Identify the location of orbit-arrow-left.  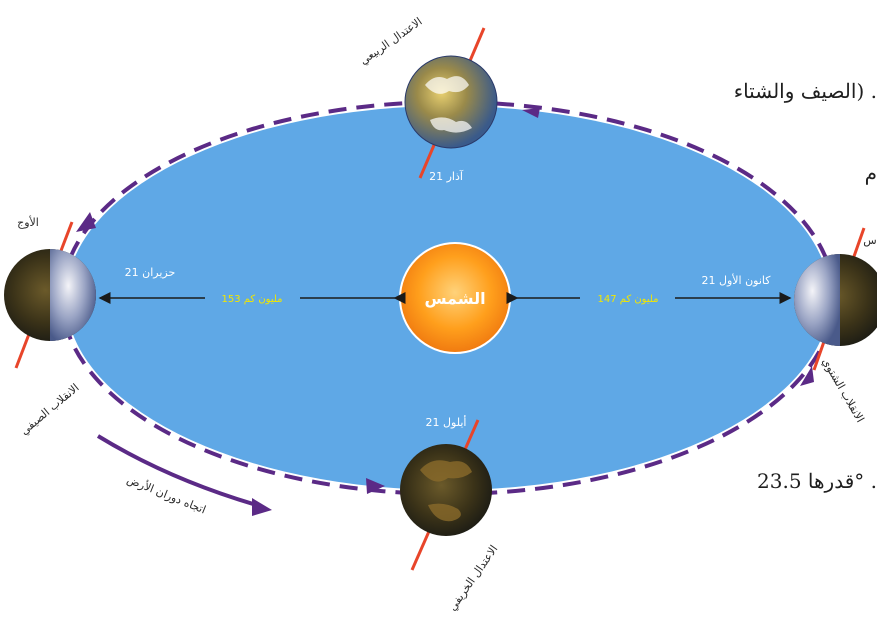
(86, 222).